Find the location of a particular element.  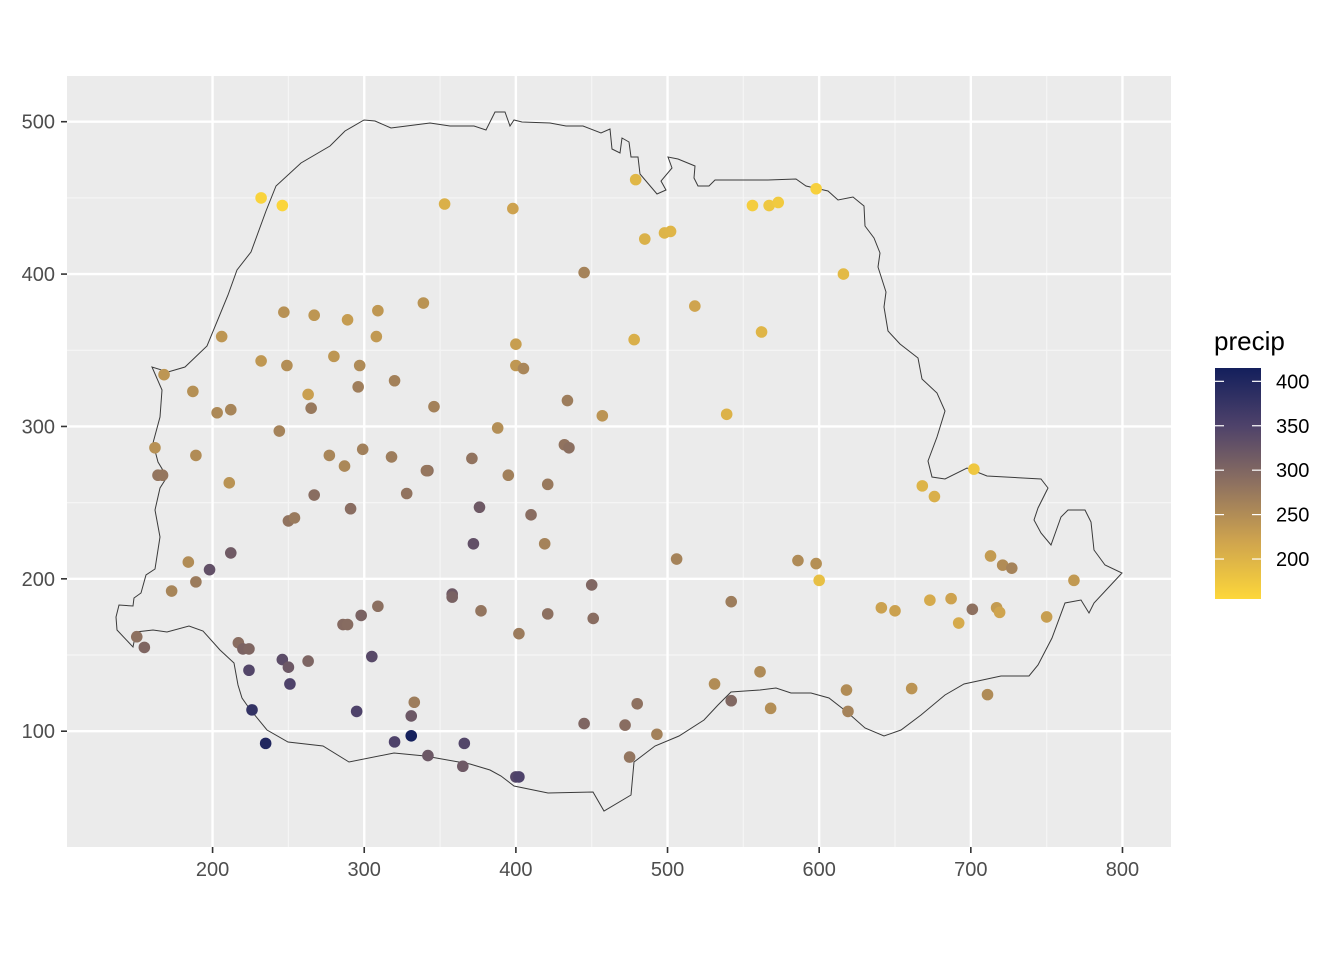

x-tick-label: 200 is located at coordinates (212, 870).